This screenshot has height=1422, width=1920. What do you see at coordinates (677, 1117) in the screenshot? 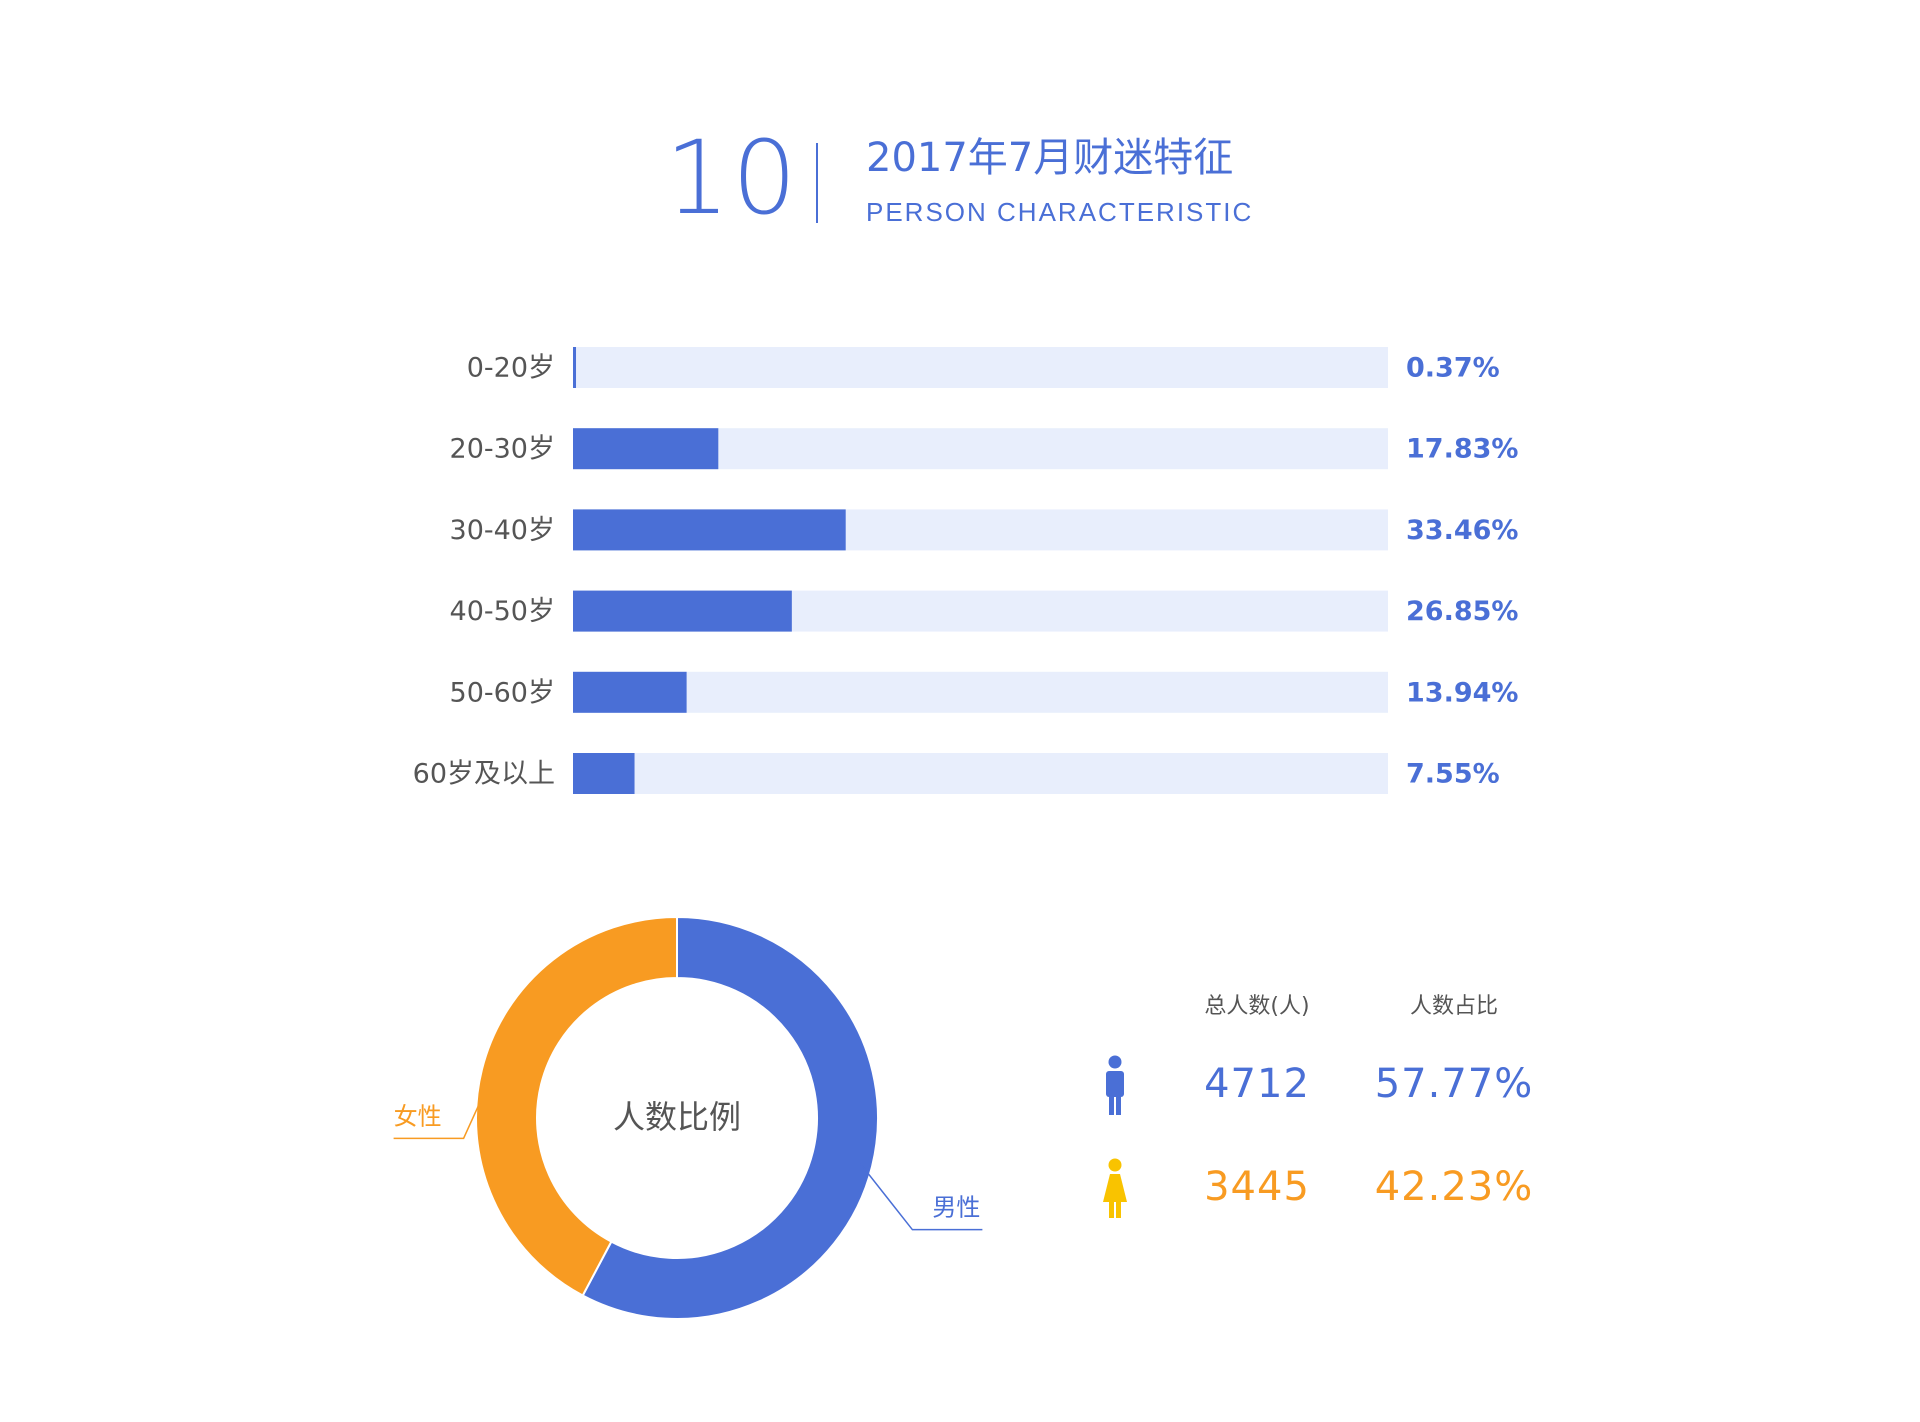
I see `donut-center-label: 人数比例` at bounding box center [677, 1117].